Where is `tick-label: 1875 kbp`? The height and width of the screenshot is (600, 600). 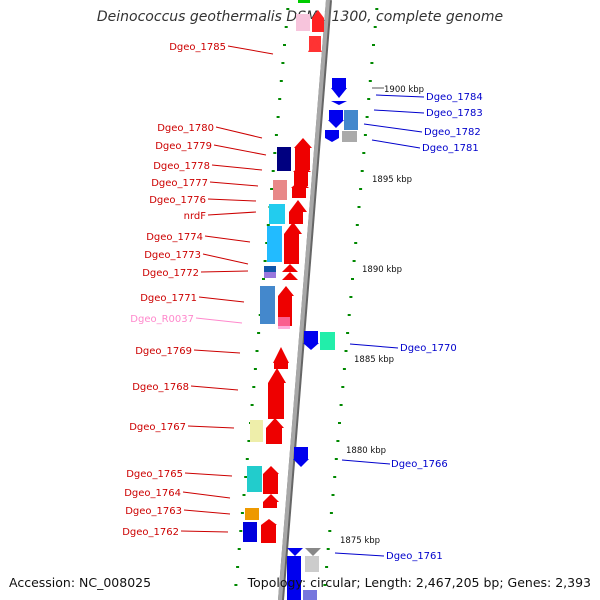 tick-label: 1875 kbp is located at coordinates (360, 541).